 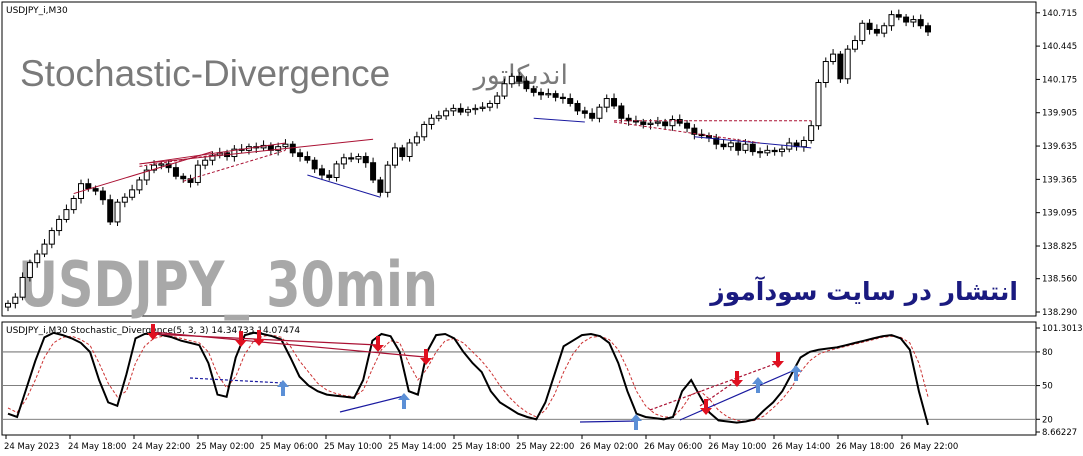 What do you see at coordinates (353, 447) in the screenshot?
I see `time-tick-label: 25 May 10:00` at bounding box center [353, 447].